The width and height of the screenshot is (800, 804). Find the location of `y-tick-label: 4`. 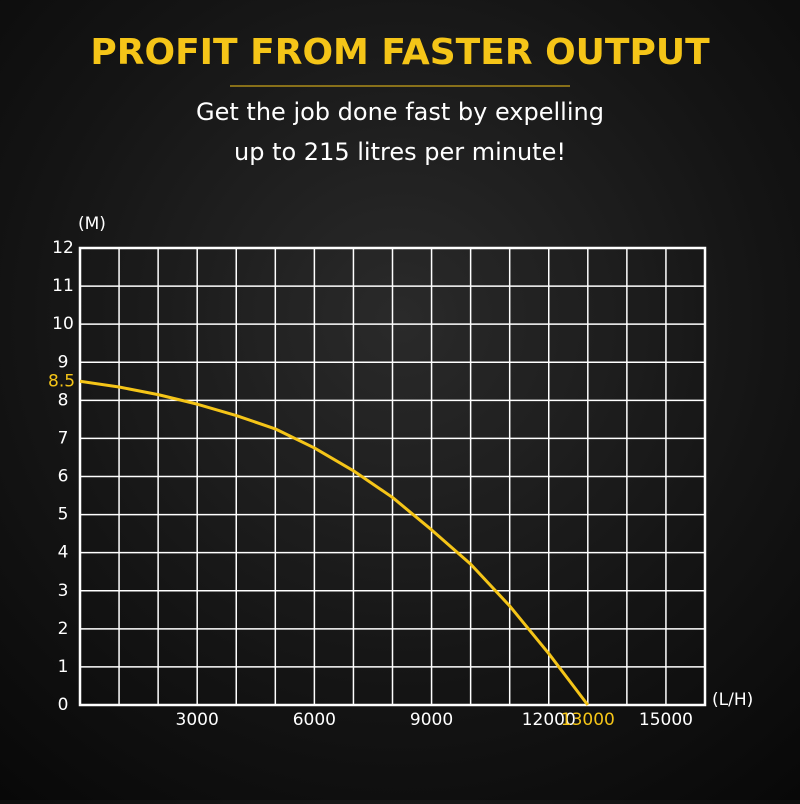

y-tick-label: 4 is located at coordinates (63, 553).